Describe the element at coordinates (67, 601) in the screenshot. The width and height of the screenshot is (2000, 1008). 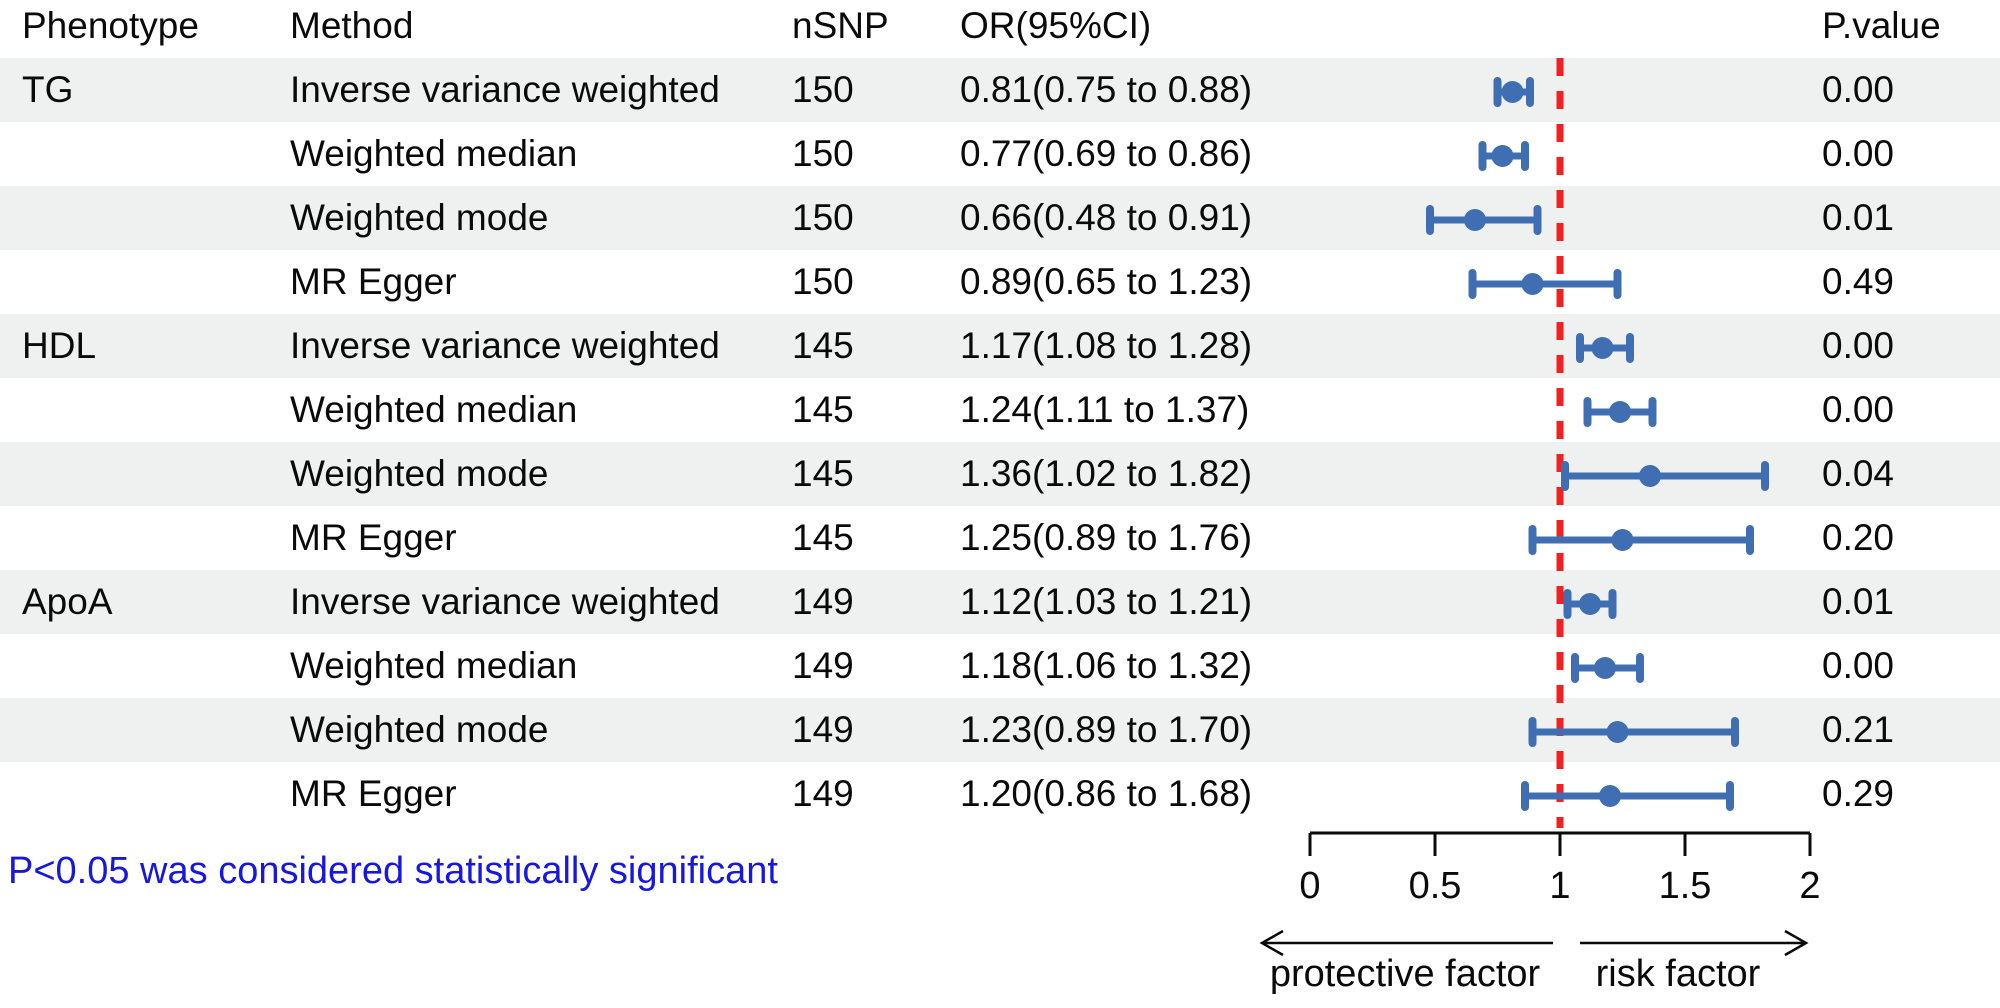
I see `phenotype-cell: ApoA` at that location.